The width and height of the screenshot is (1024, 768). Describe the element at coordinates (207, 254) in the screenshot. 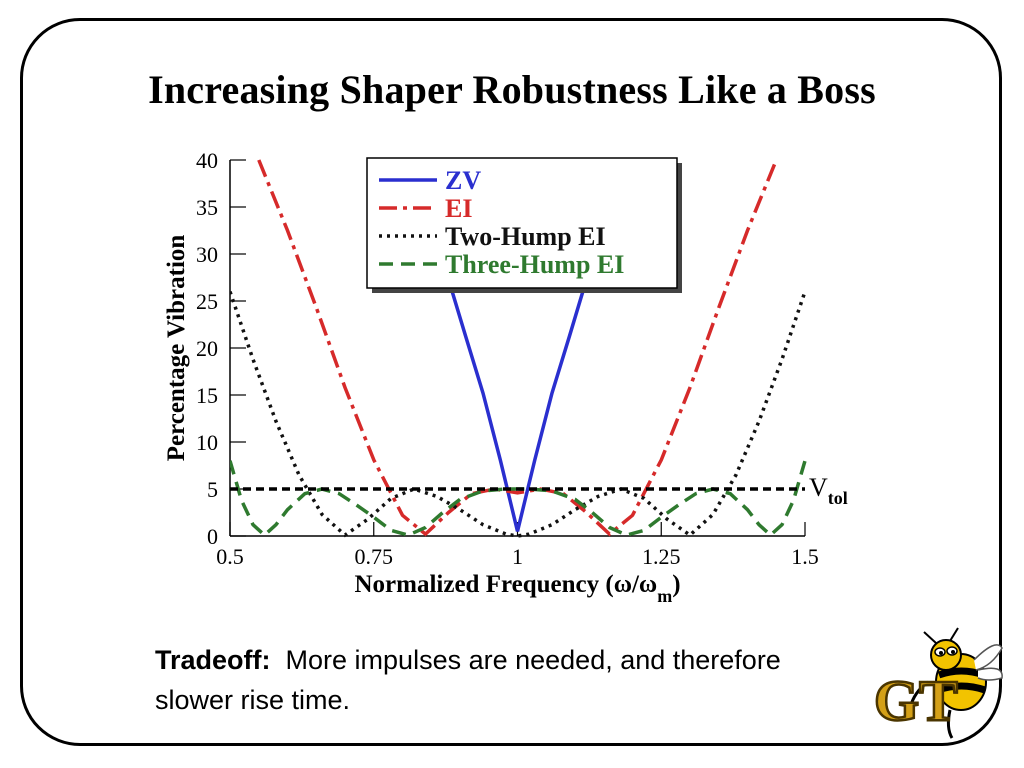

I see `y-tick-label: 30` at that location.